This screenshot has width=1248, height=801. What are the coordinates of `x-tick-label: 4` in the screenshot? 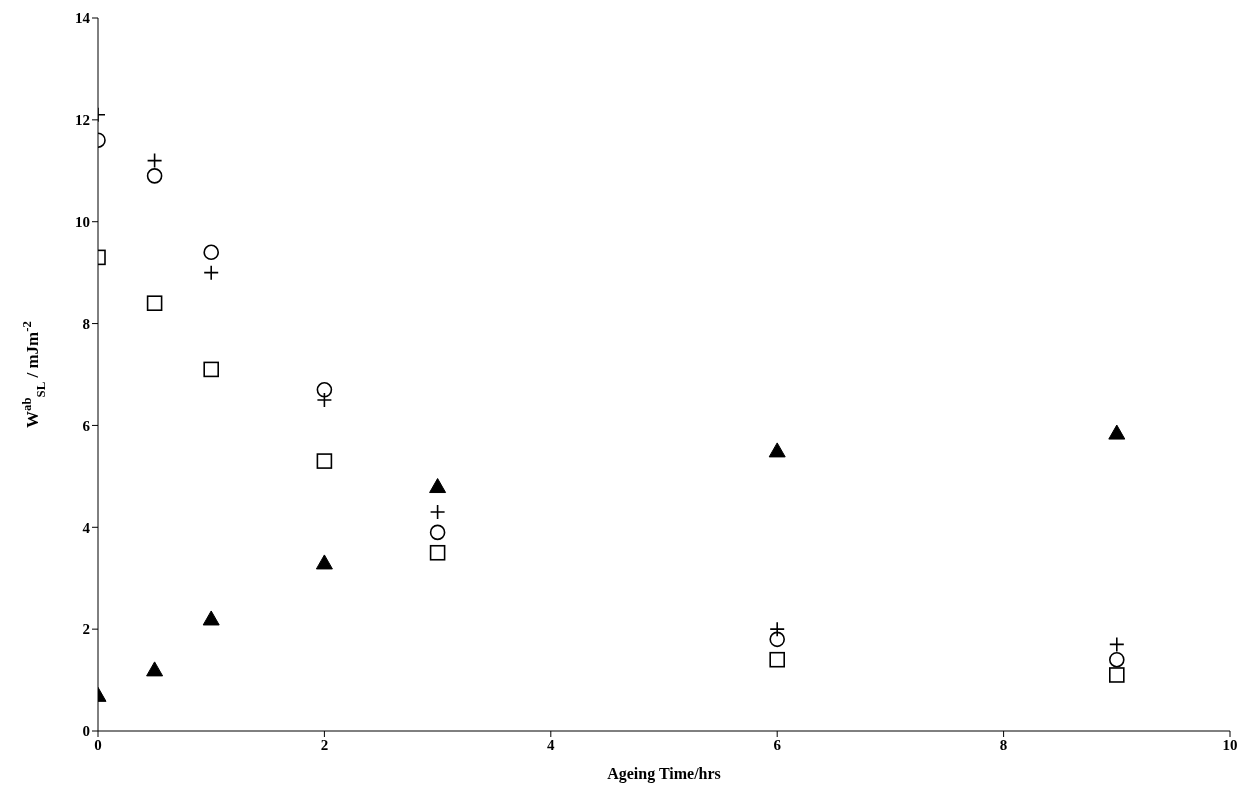 It's located at (551, 744).